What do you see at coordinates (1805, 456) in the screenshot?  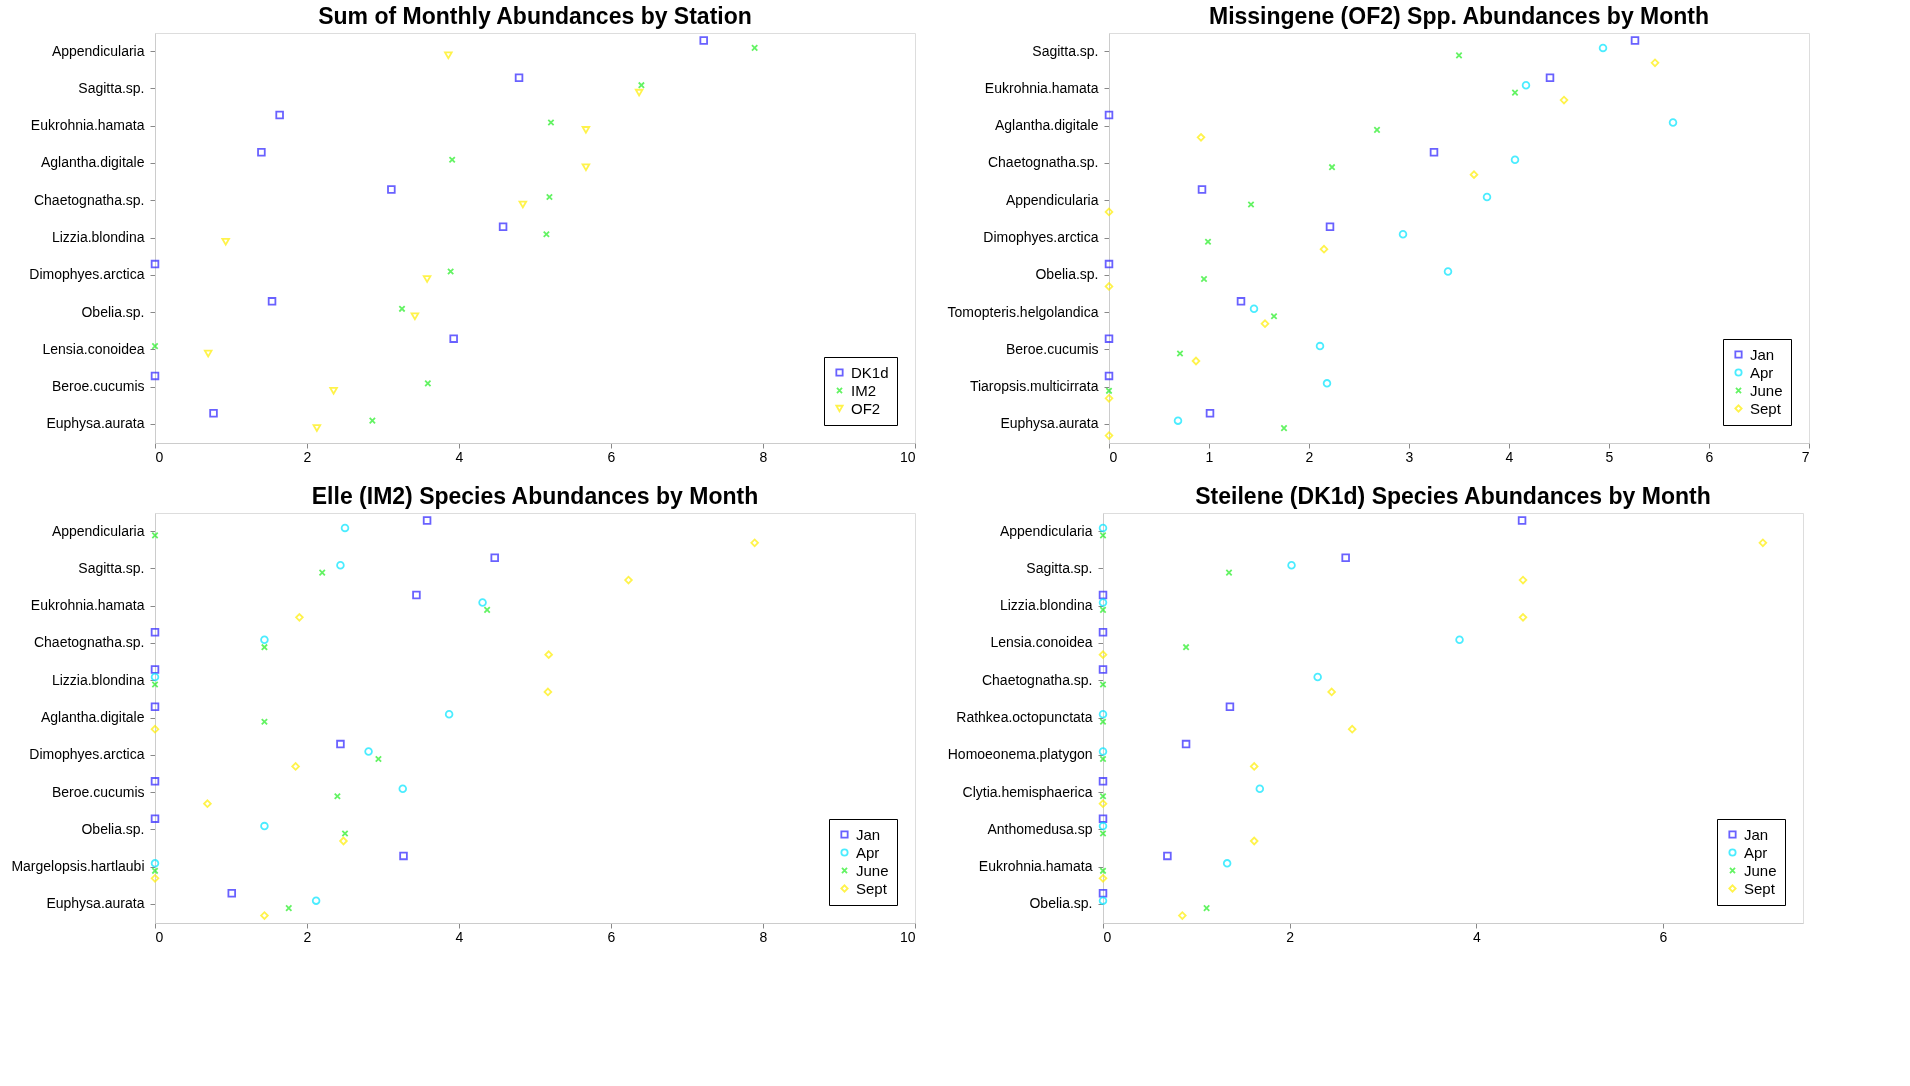 I see `x-tick-label: 7` at bounding box center [1805, 456].